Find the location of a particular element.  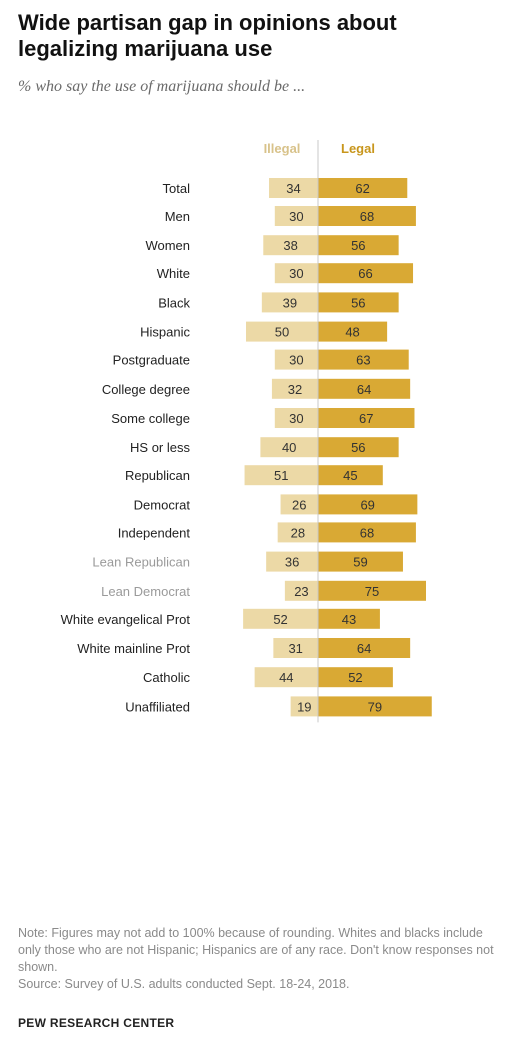

category-label-hs-or-less: HS or less is located at coordinates (160, 447).